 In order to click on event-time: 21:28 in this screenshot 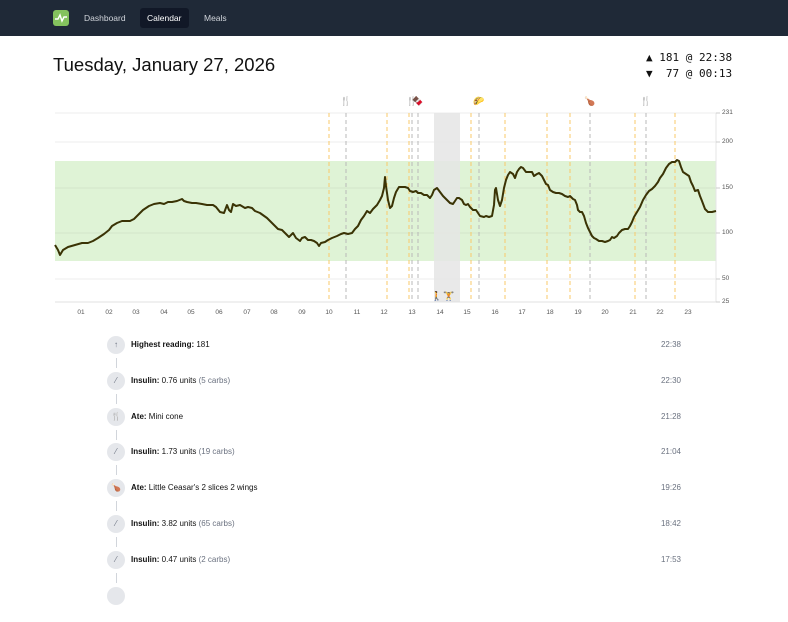, I will do `click(670, 416)`.